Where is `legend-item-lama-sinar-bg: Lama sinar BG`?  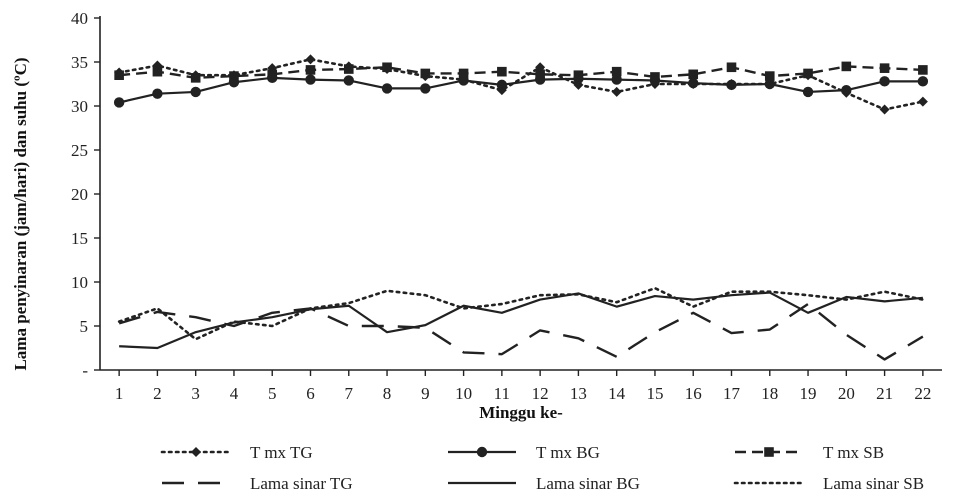
legend-item-lama-sinar-bg: Lama sinar BG is located at coordinates (544, 483).